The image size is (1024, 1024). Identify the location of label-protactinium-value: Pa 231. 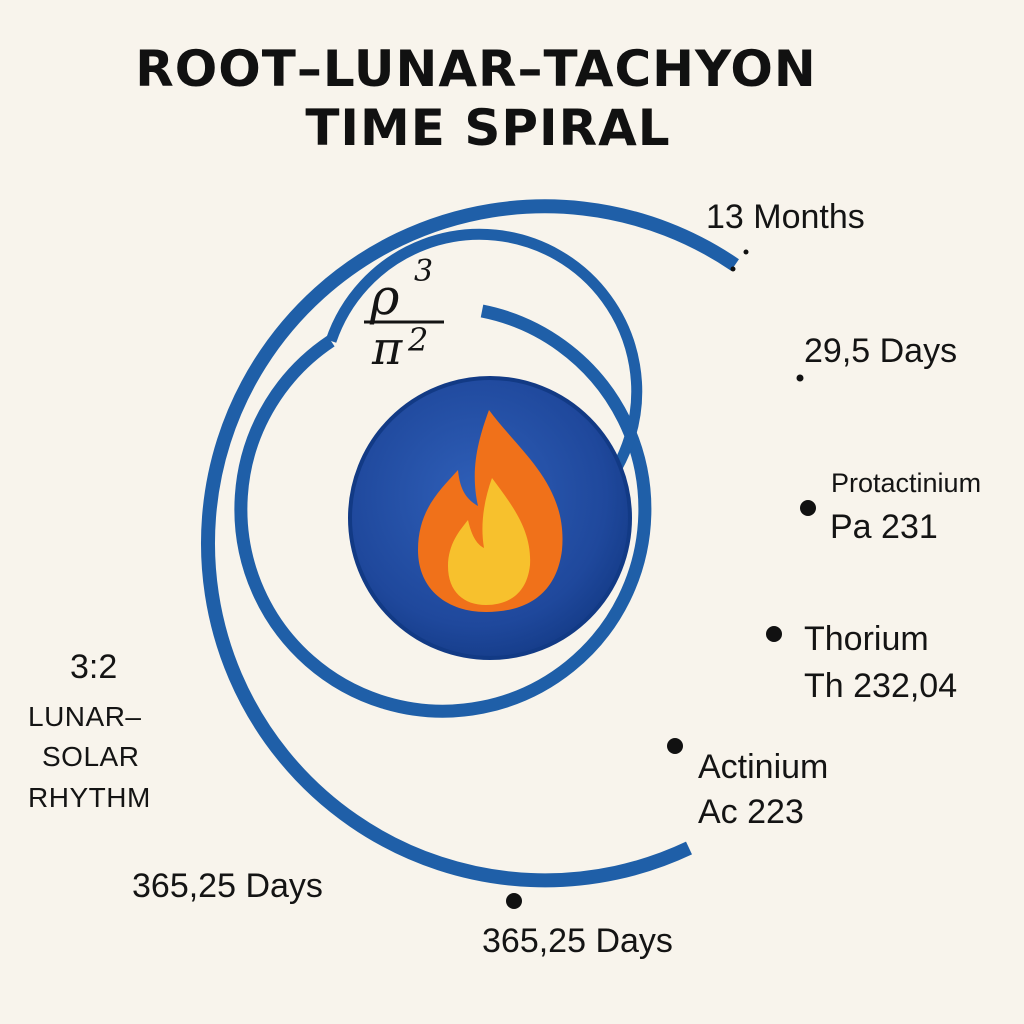
(884, 527).